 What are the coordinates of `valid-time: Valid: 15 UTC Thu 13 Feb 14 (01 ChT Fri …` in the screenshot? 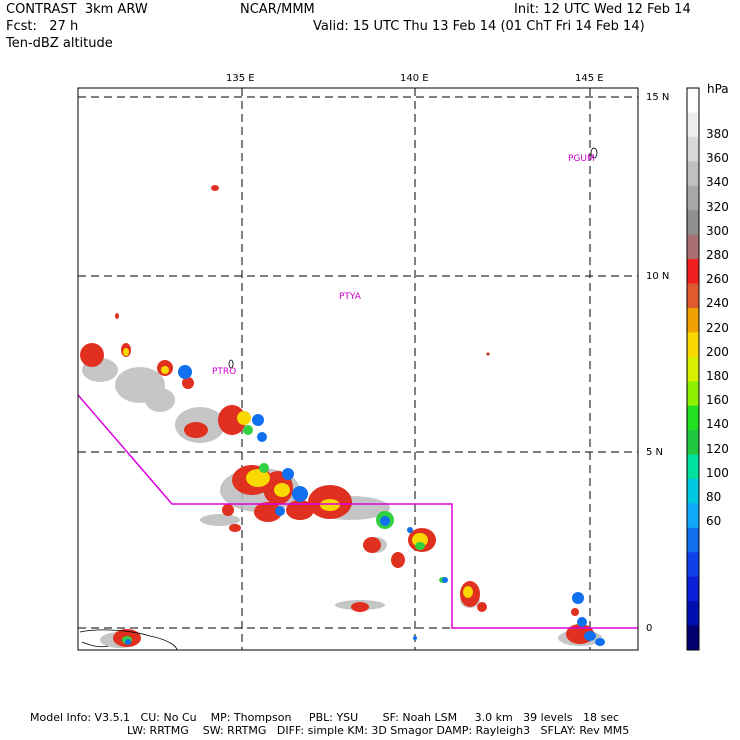 It's located at (479, 26).